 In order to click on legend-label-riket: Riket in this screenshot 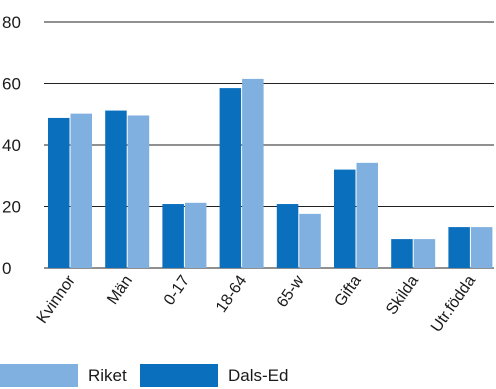, I will do `click(107, 375)`.